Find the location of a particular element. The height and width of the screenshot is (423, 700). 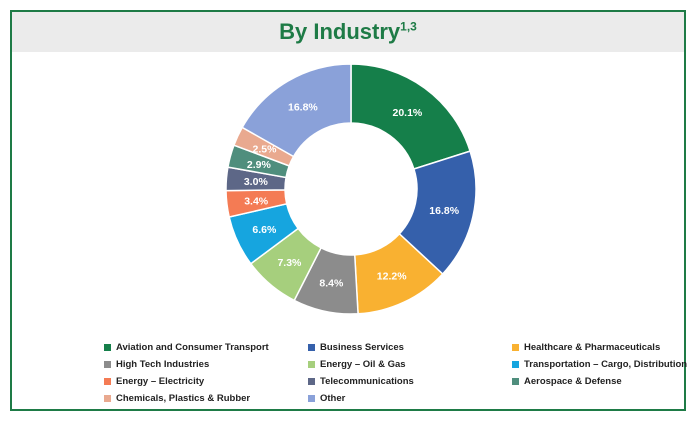

chart-header: By Industry1,3 is located at coordinates (348, 32).